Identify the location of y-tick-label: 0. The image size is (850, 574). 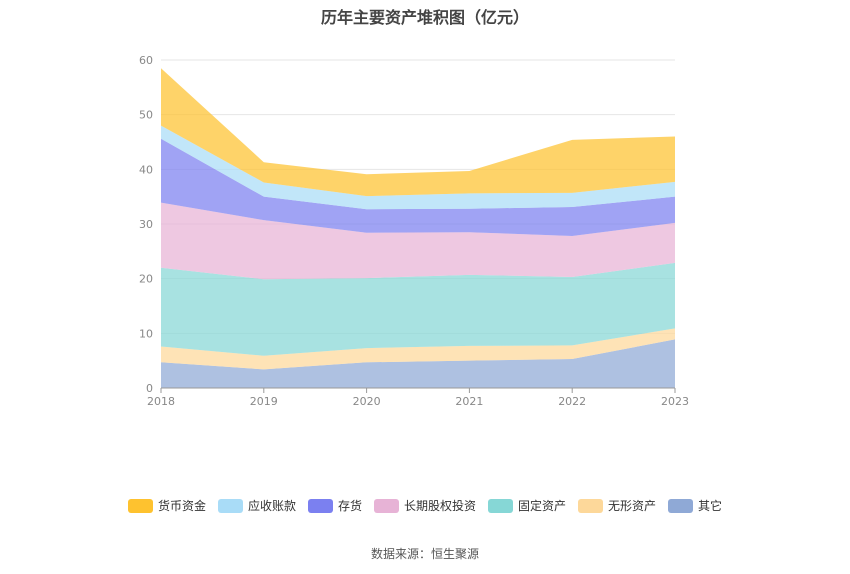
(149, 388).